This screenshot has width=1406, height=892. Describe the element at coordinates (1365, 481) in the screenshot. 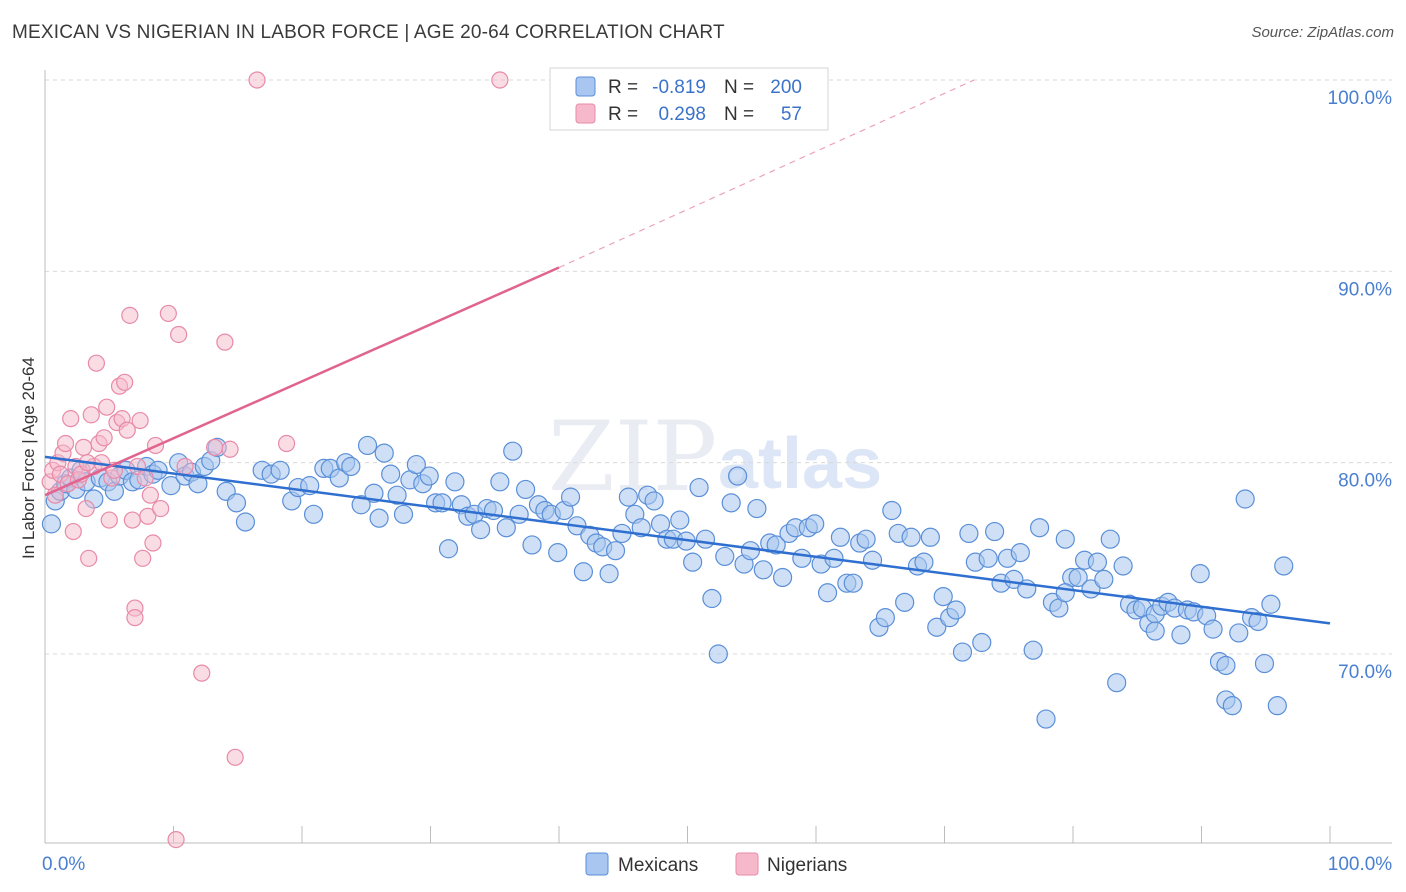

I see `y-tick-label-2: 80.0%` at that location.